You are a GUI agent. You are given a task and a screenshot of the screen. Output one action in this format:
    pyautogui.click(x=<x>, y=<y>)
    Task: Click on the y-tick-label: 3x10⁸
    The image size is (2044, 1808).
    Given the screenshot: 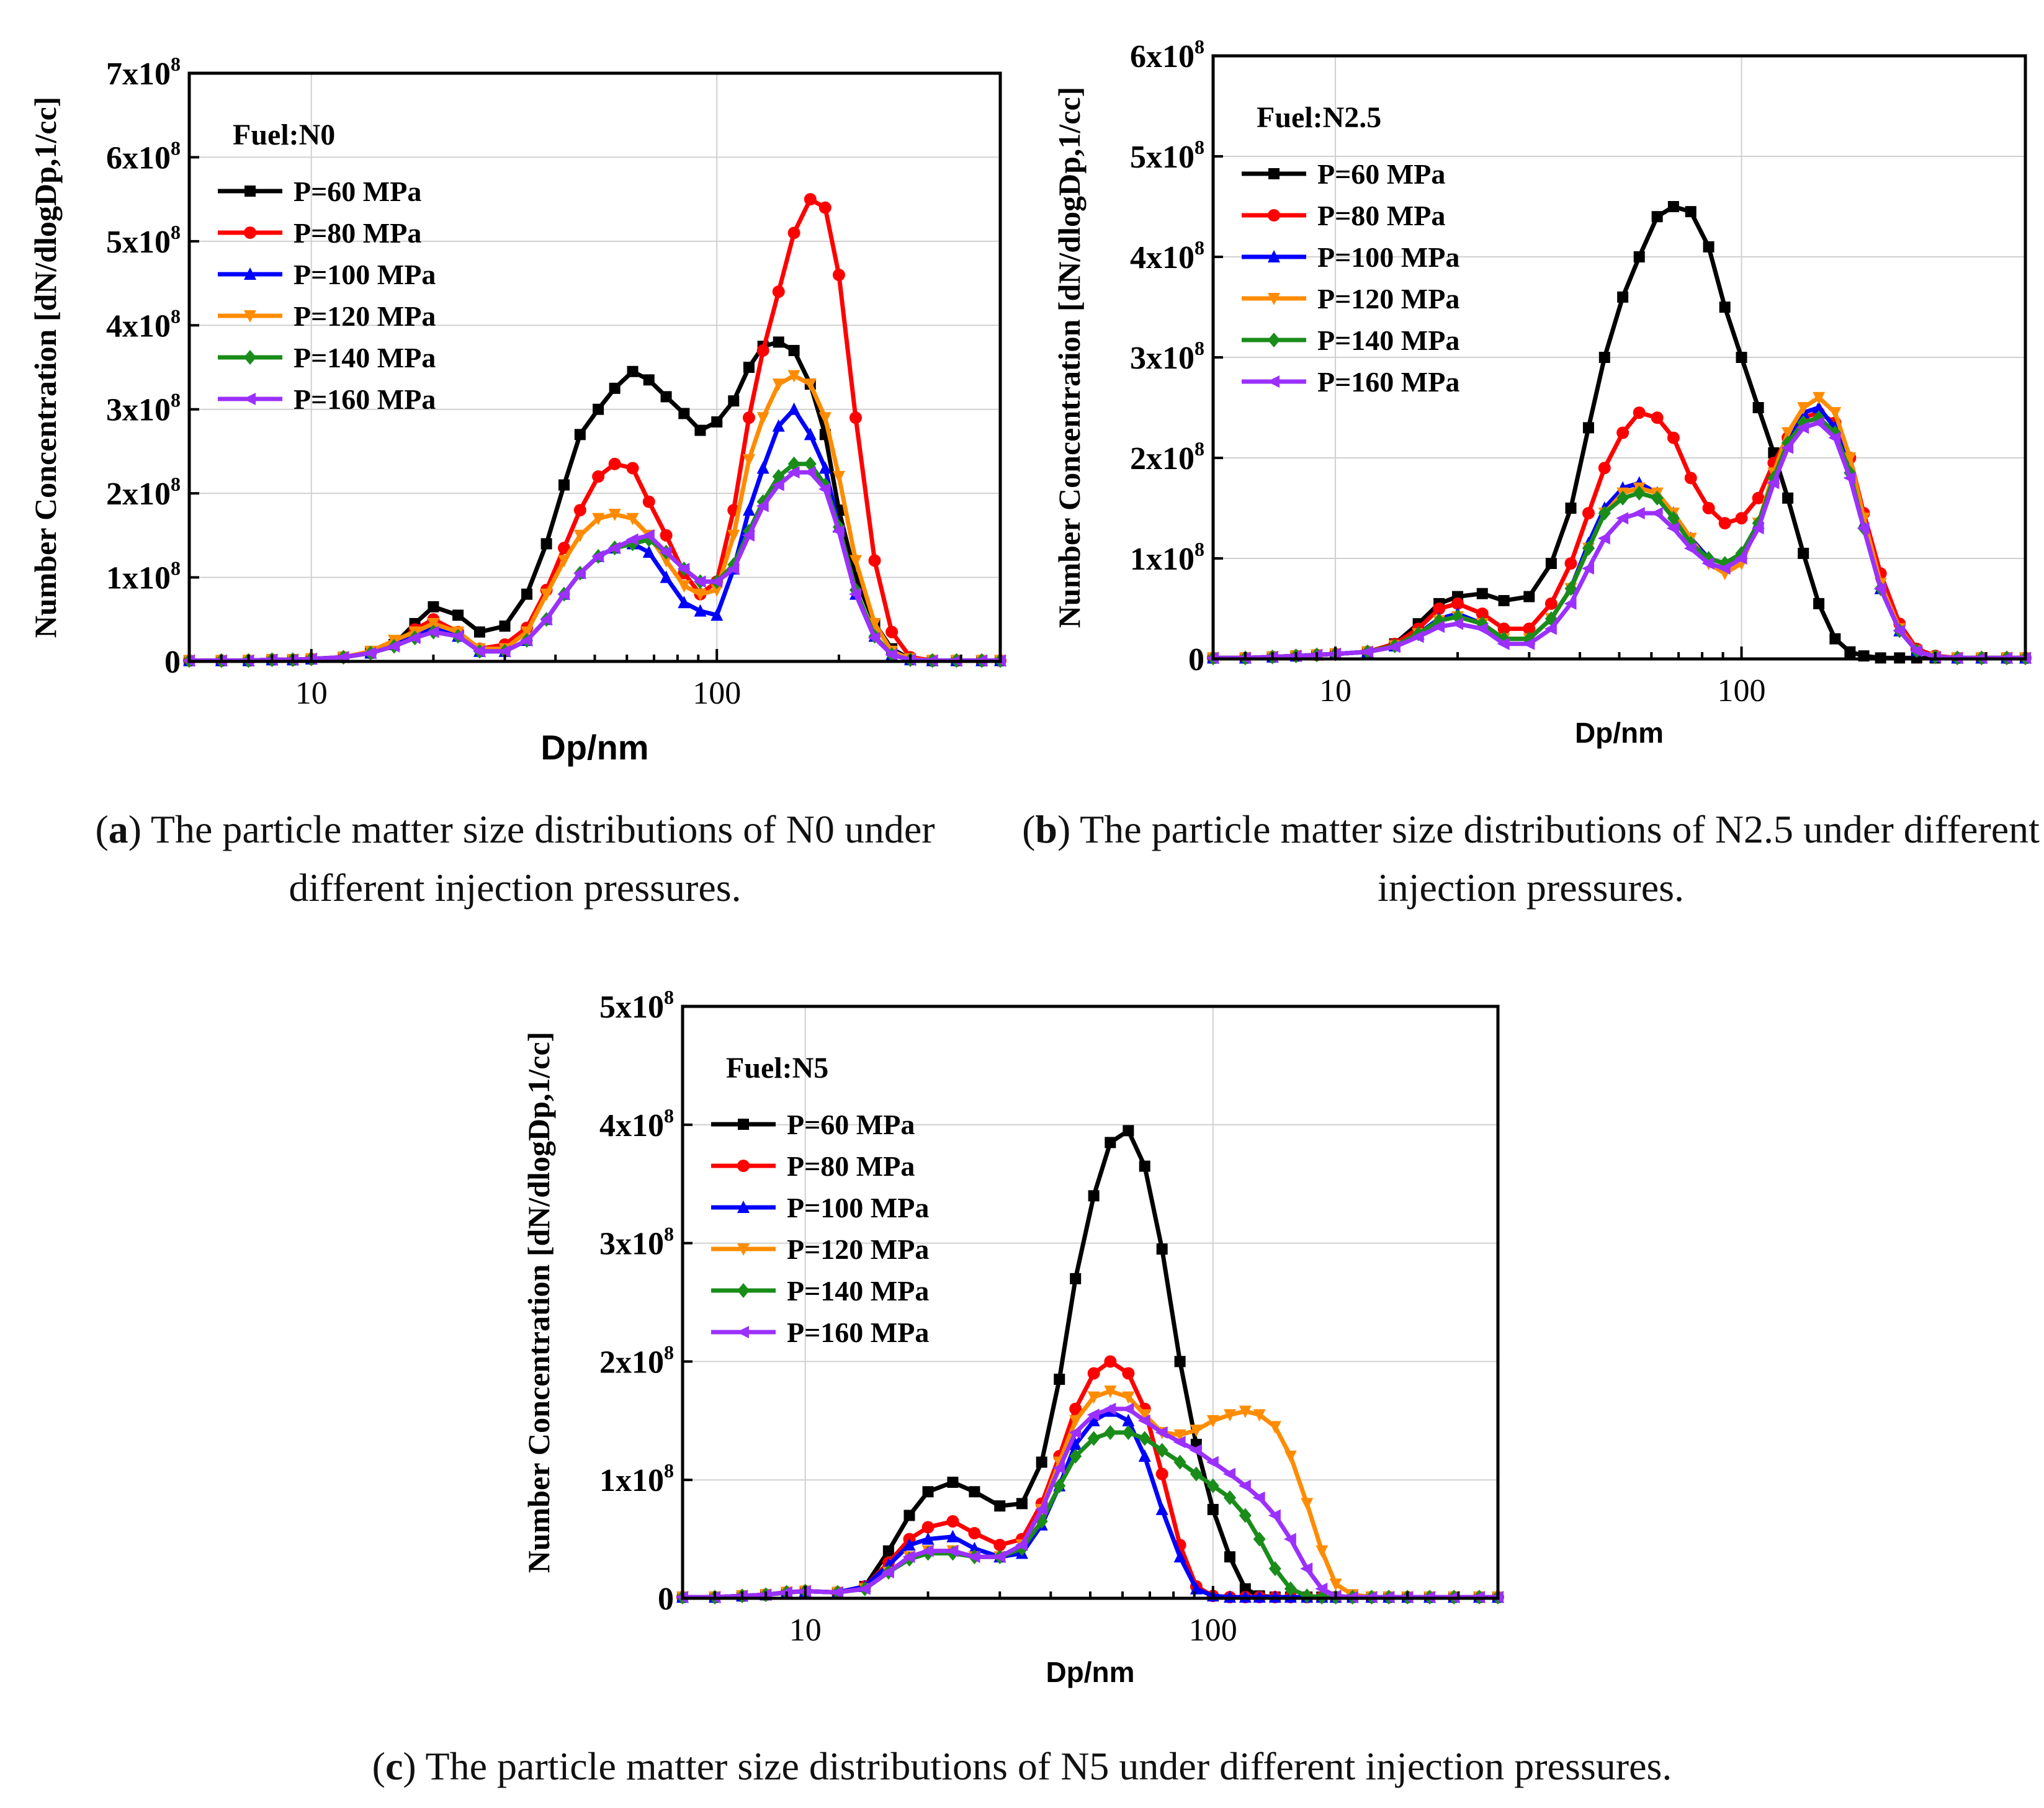 What is the action you would take?
    pyautogui.click(x=1167, y=356)
    